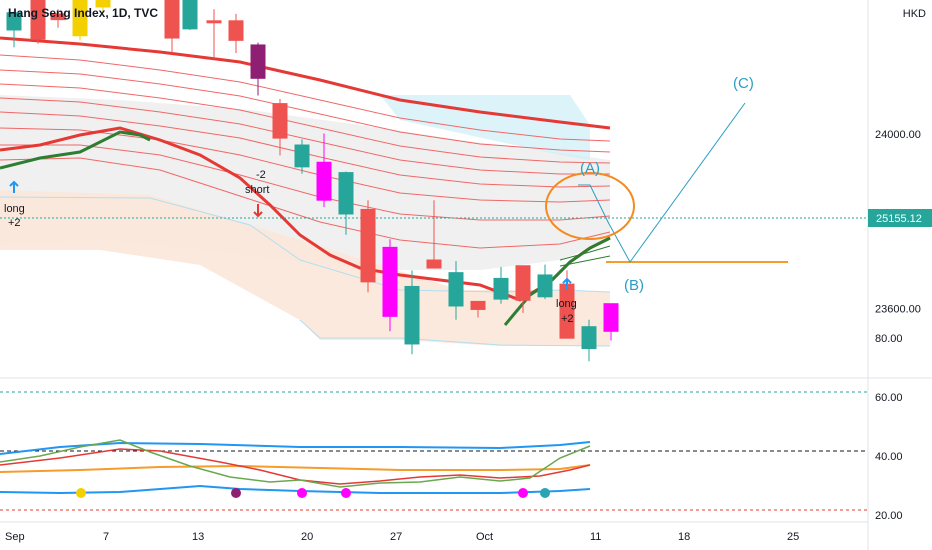 This screenshot has height=550, width=932. What do you see at coordinates (198, 537) in the screenshot?
I see `time-tick-label: 13` at bounding box center [198, 537].